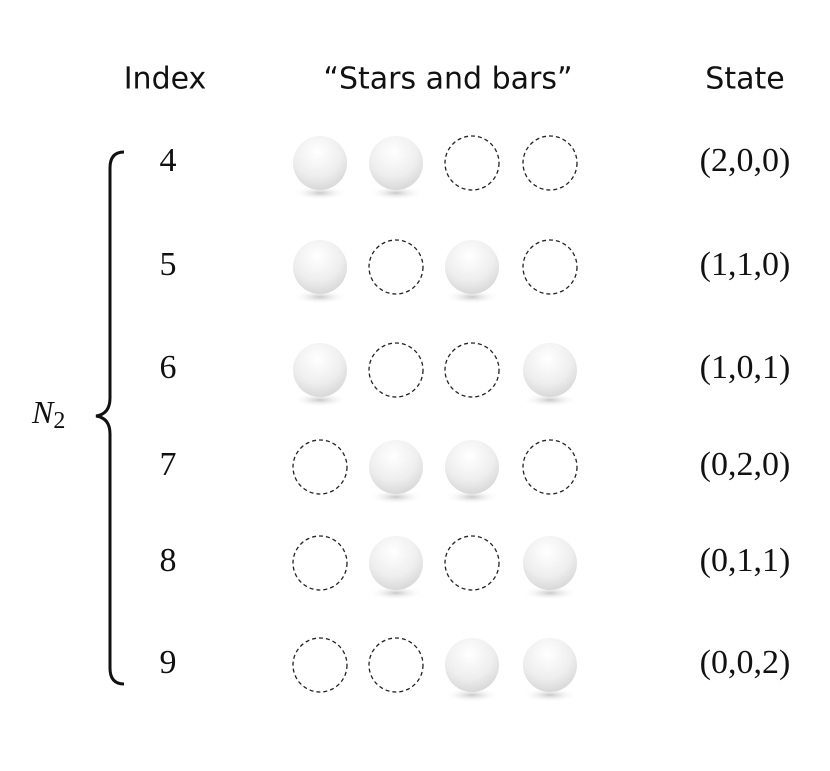 This screenshot has height=771, width=830. I want to click on index-header: Index, so click(165, 79).